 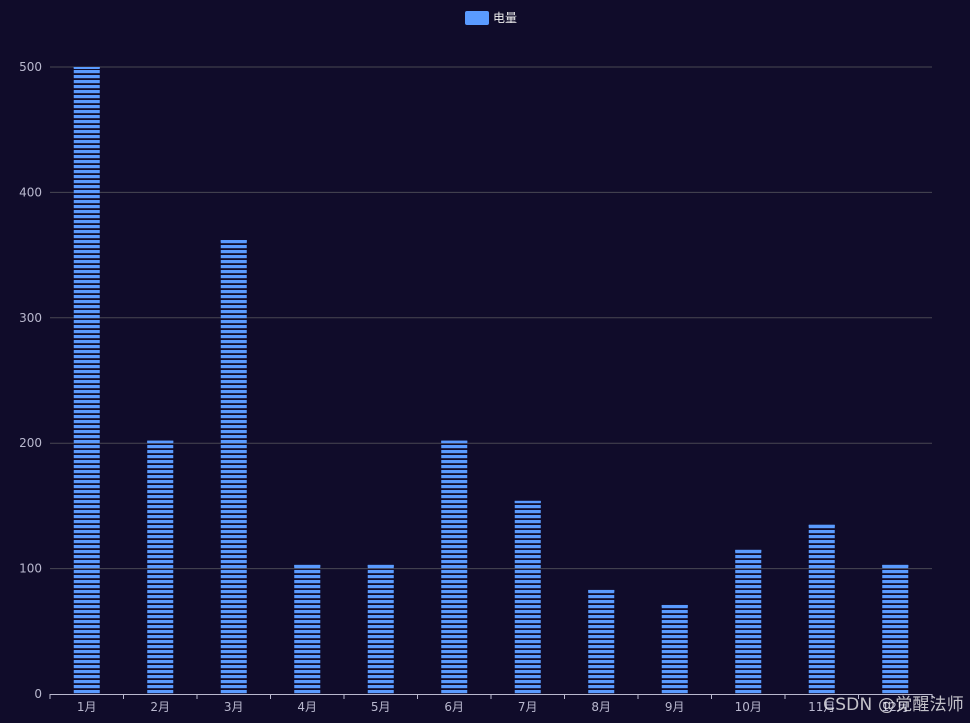 I want to click on x-tick-label: 9月, so click(x=675, y=707).